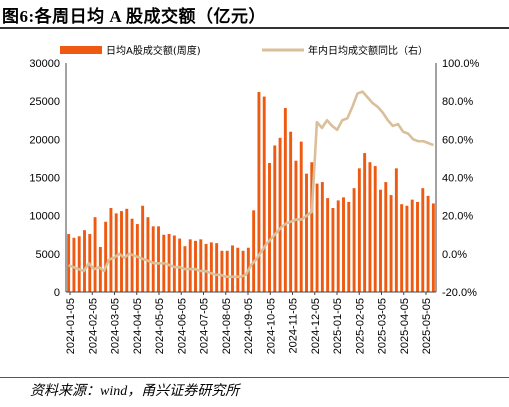 The image size is (509, 407). I want to click on y-right-tick-4: 60.0%, so click(457, 140).